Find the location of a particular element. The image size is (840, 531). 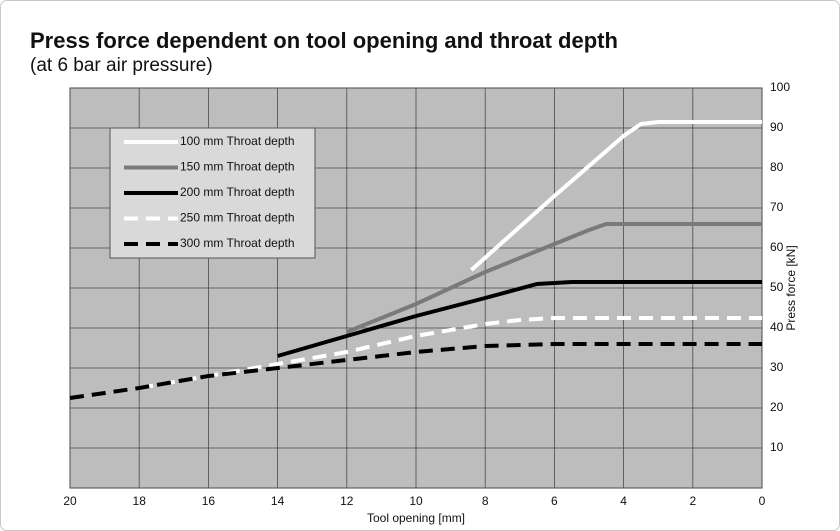

y-tick-label: 60 is located at coordinates (777, 247).